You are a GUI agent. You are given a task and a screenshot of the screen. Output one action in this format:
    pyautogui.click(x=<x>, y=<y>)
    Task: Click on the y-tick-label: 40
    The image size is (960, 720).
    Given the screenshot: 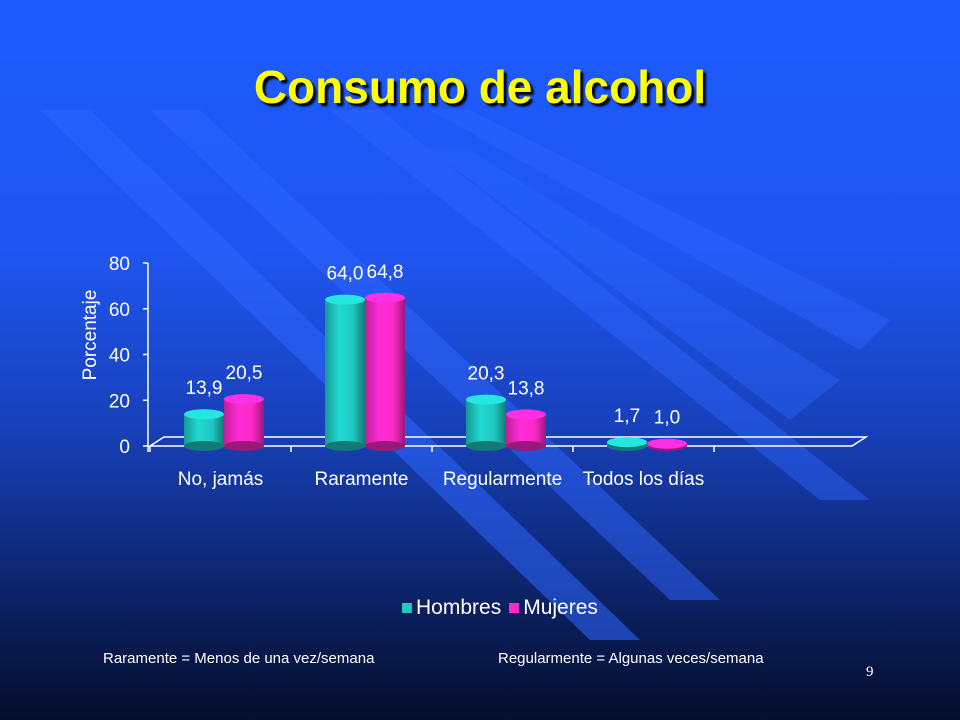 What is the action you would take?
    pyautogui.click(x=119, y=356)
    